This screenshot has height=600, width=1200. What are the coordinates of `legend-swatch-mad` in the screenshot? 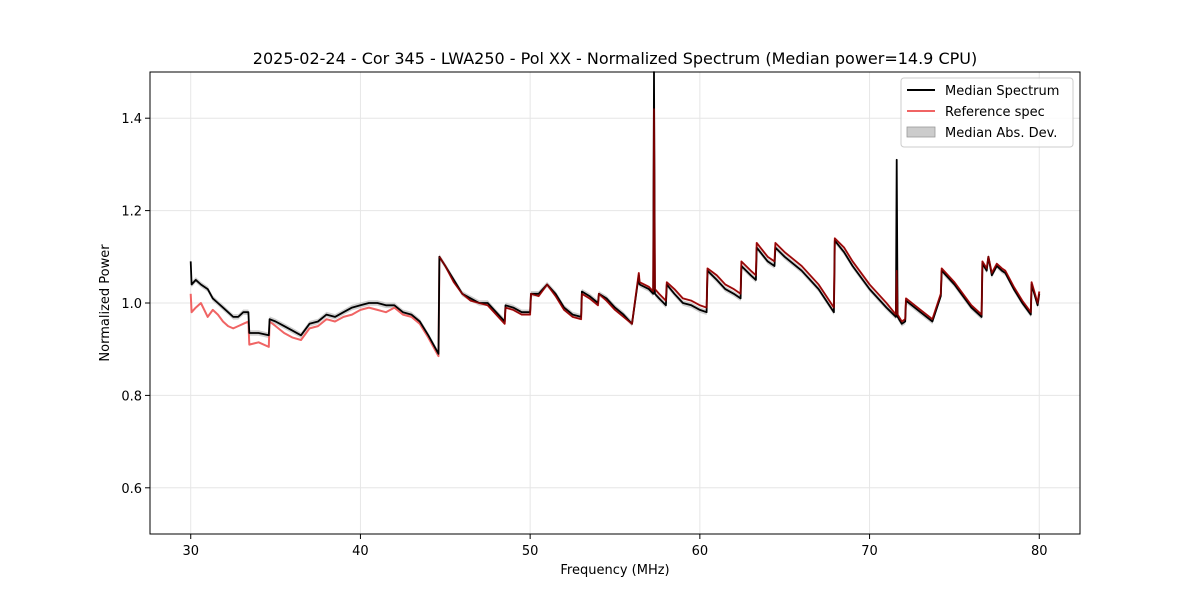 It's located at (921, 132).